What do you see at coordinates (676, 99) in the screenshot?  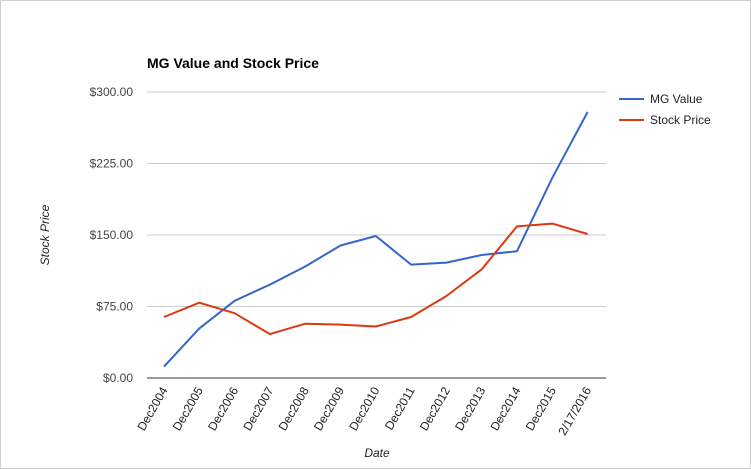 I see `legend-label-mg-value: MG Value` at bounding box center [676, 99].